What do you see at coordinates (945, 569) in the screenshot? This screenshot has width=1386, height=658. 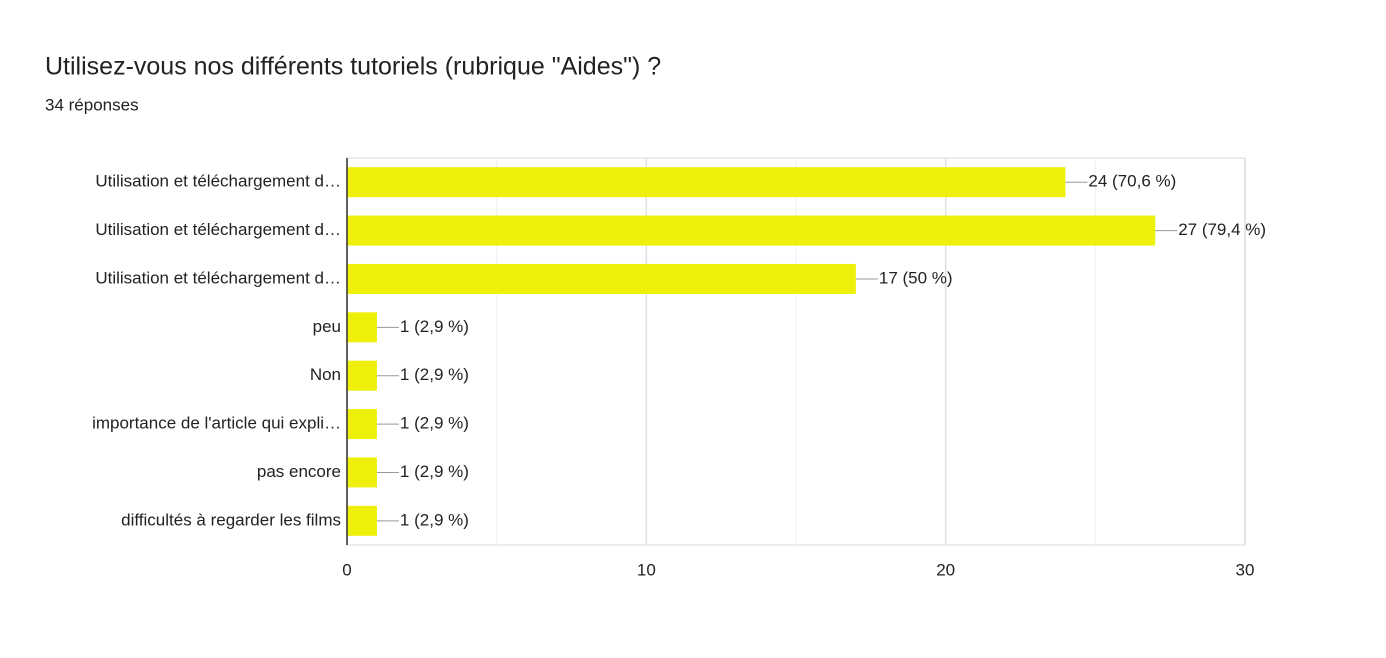 I see `x-tick-label: 20` at bounding box center [945, 569].